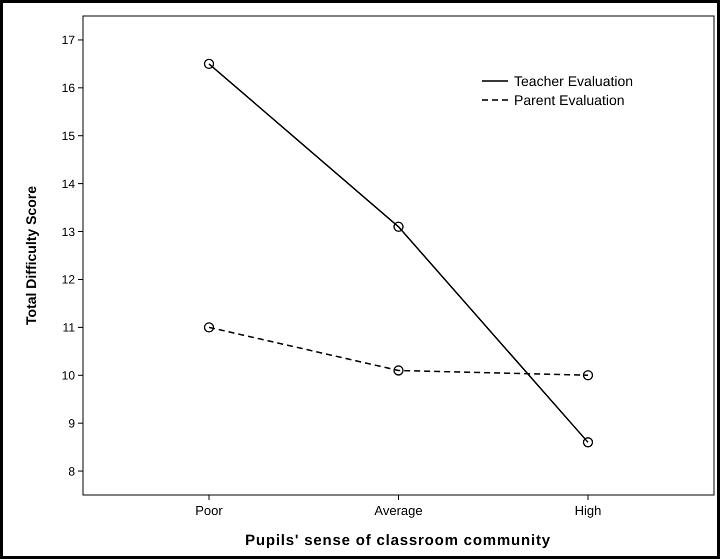 Image resolution: width=720 pixels, height=559 pixels. What do you see at coordinates (69, 327) in the screenshot?
I see `y-tick-label: 11` at bounding box center [69, 327].